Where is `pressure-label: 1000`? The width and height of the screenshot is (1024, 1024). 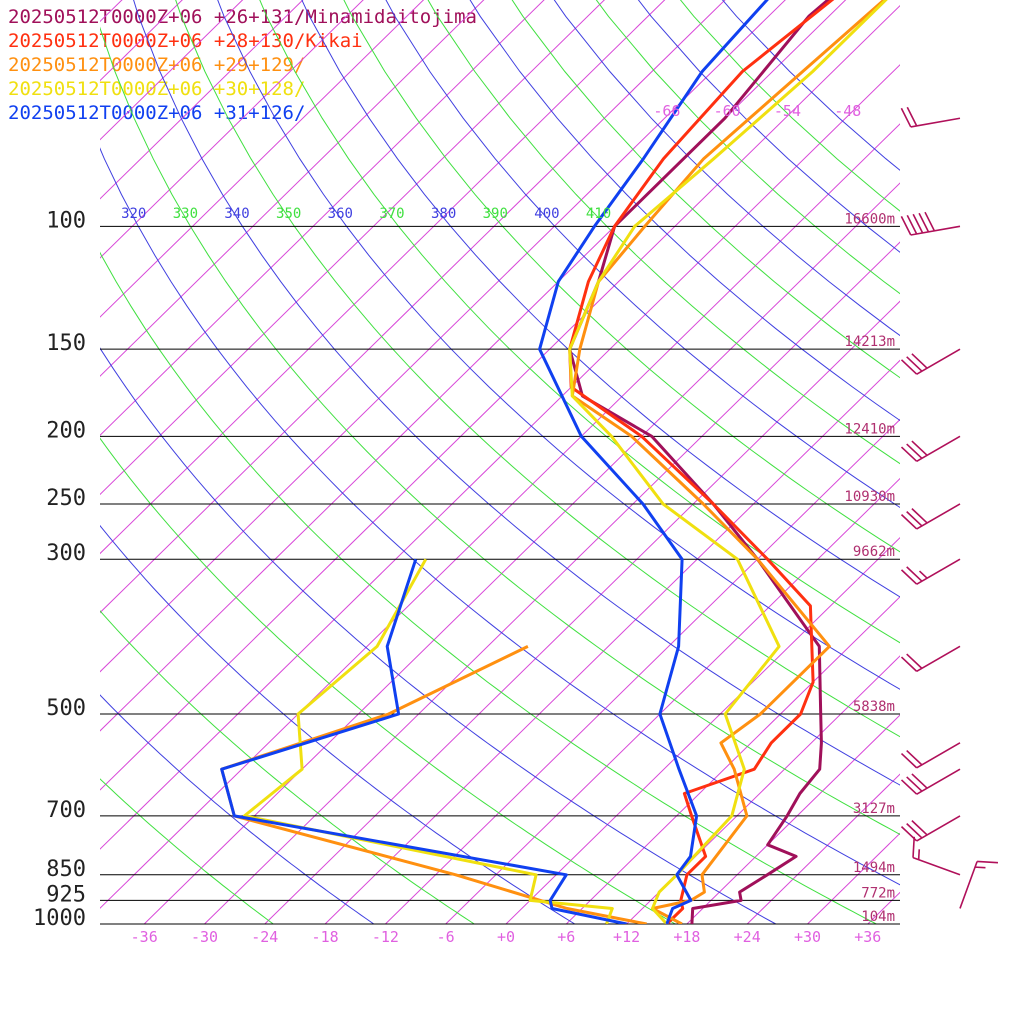 pressure-label: 1000 is located at coordinates (59, 918).